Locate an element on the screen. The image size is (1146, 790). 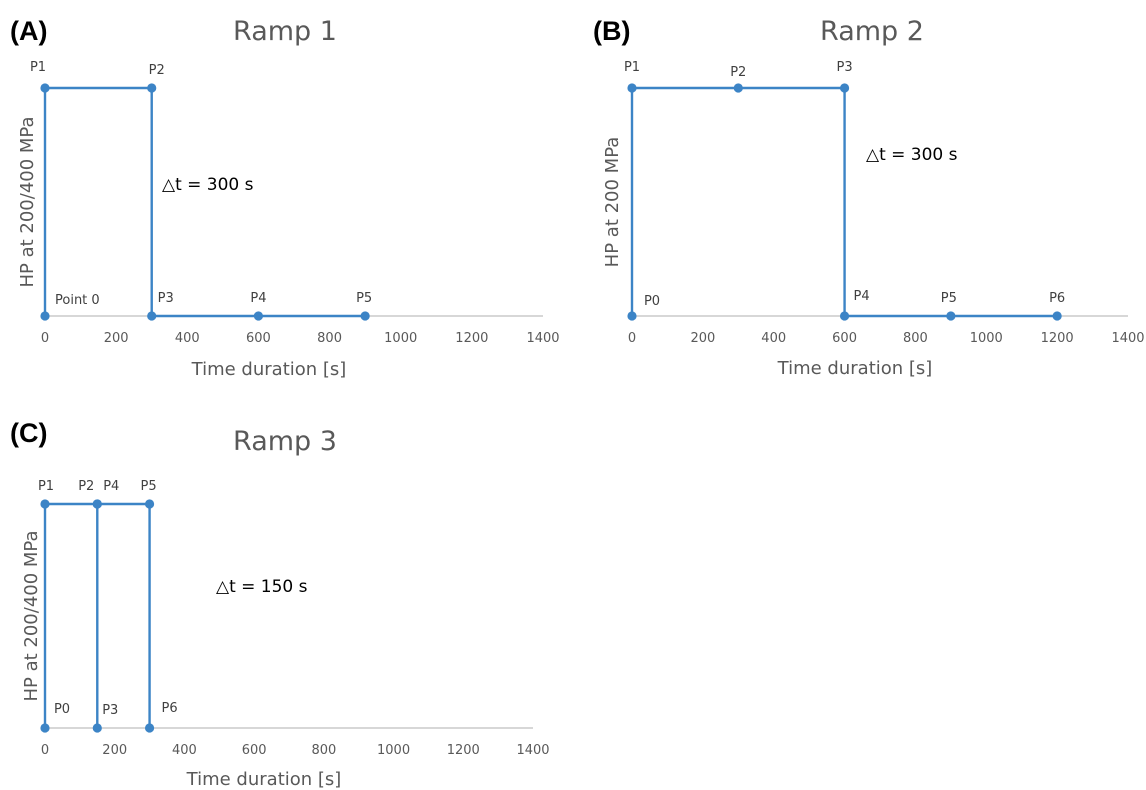
panel-letter: (B) is located at coordinates (611, 31).